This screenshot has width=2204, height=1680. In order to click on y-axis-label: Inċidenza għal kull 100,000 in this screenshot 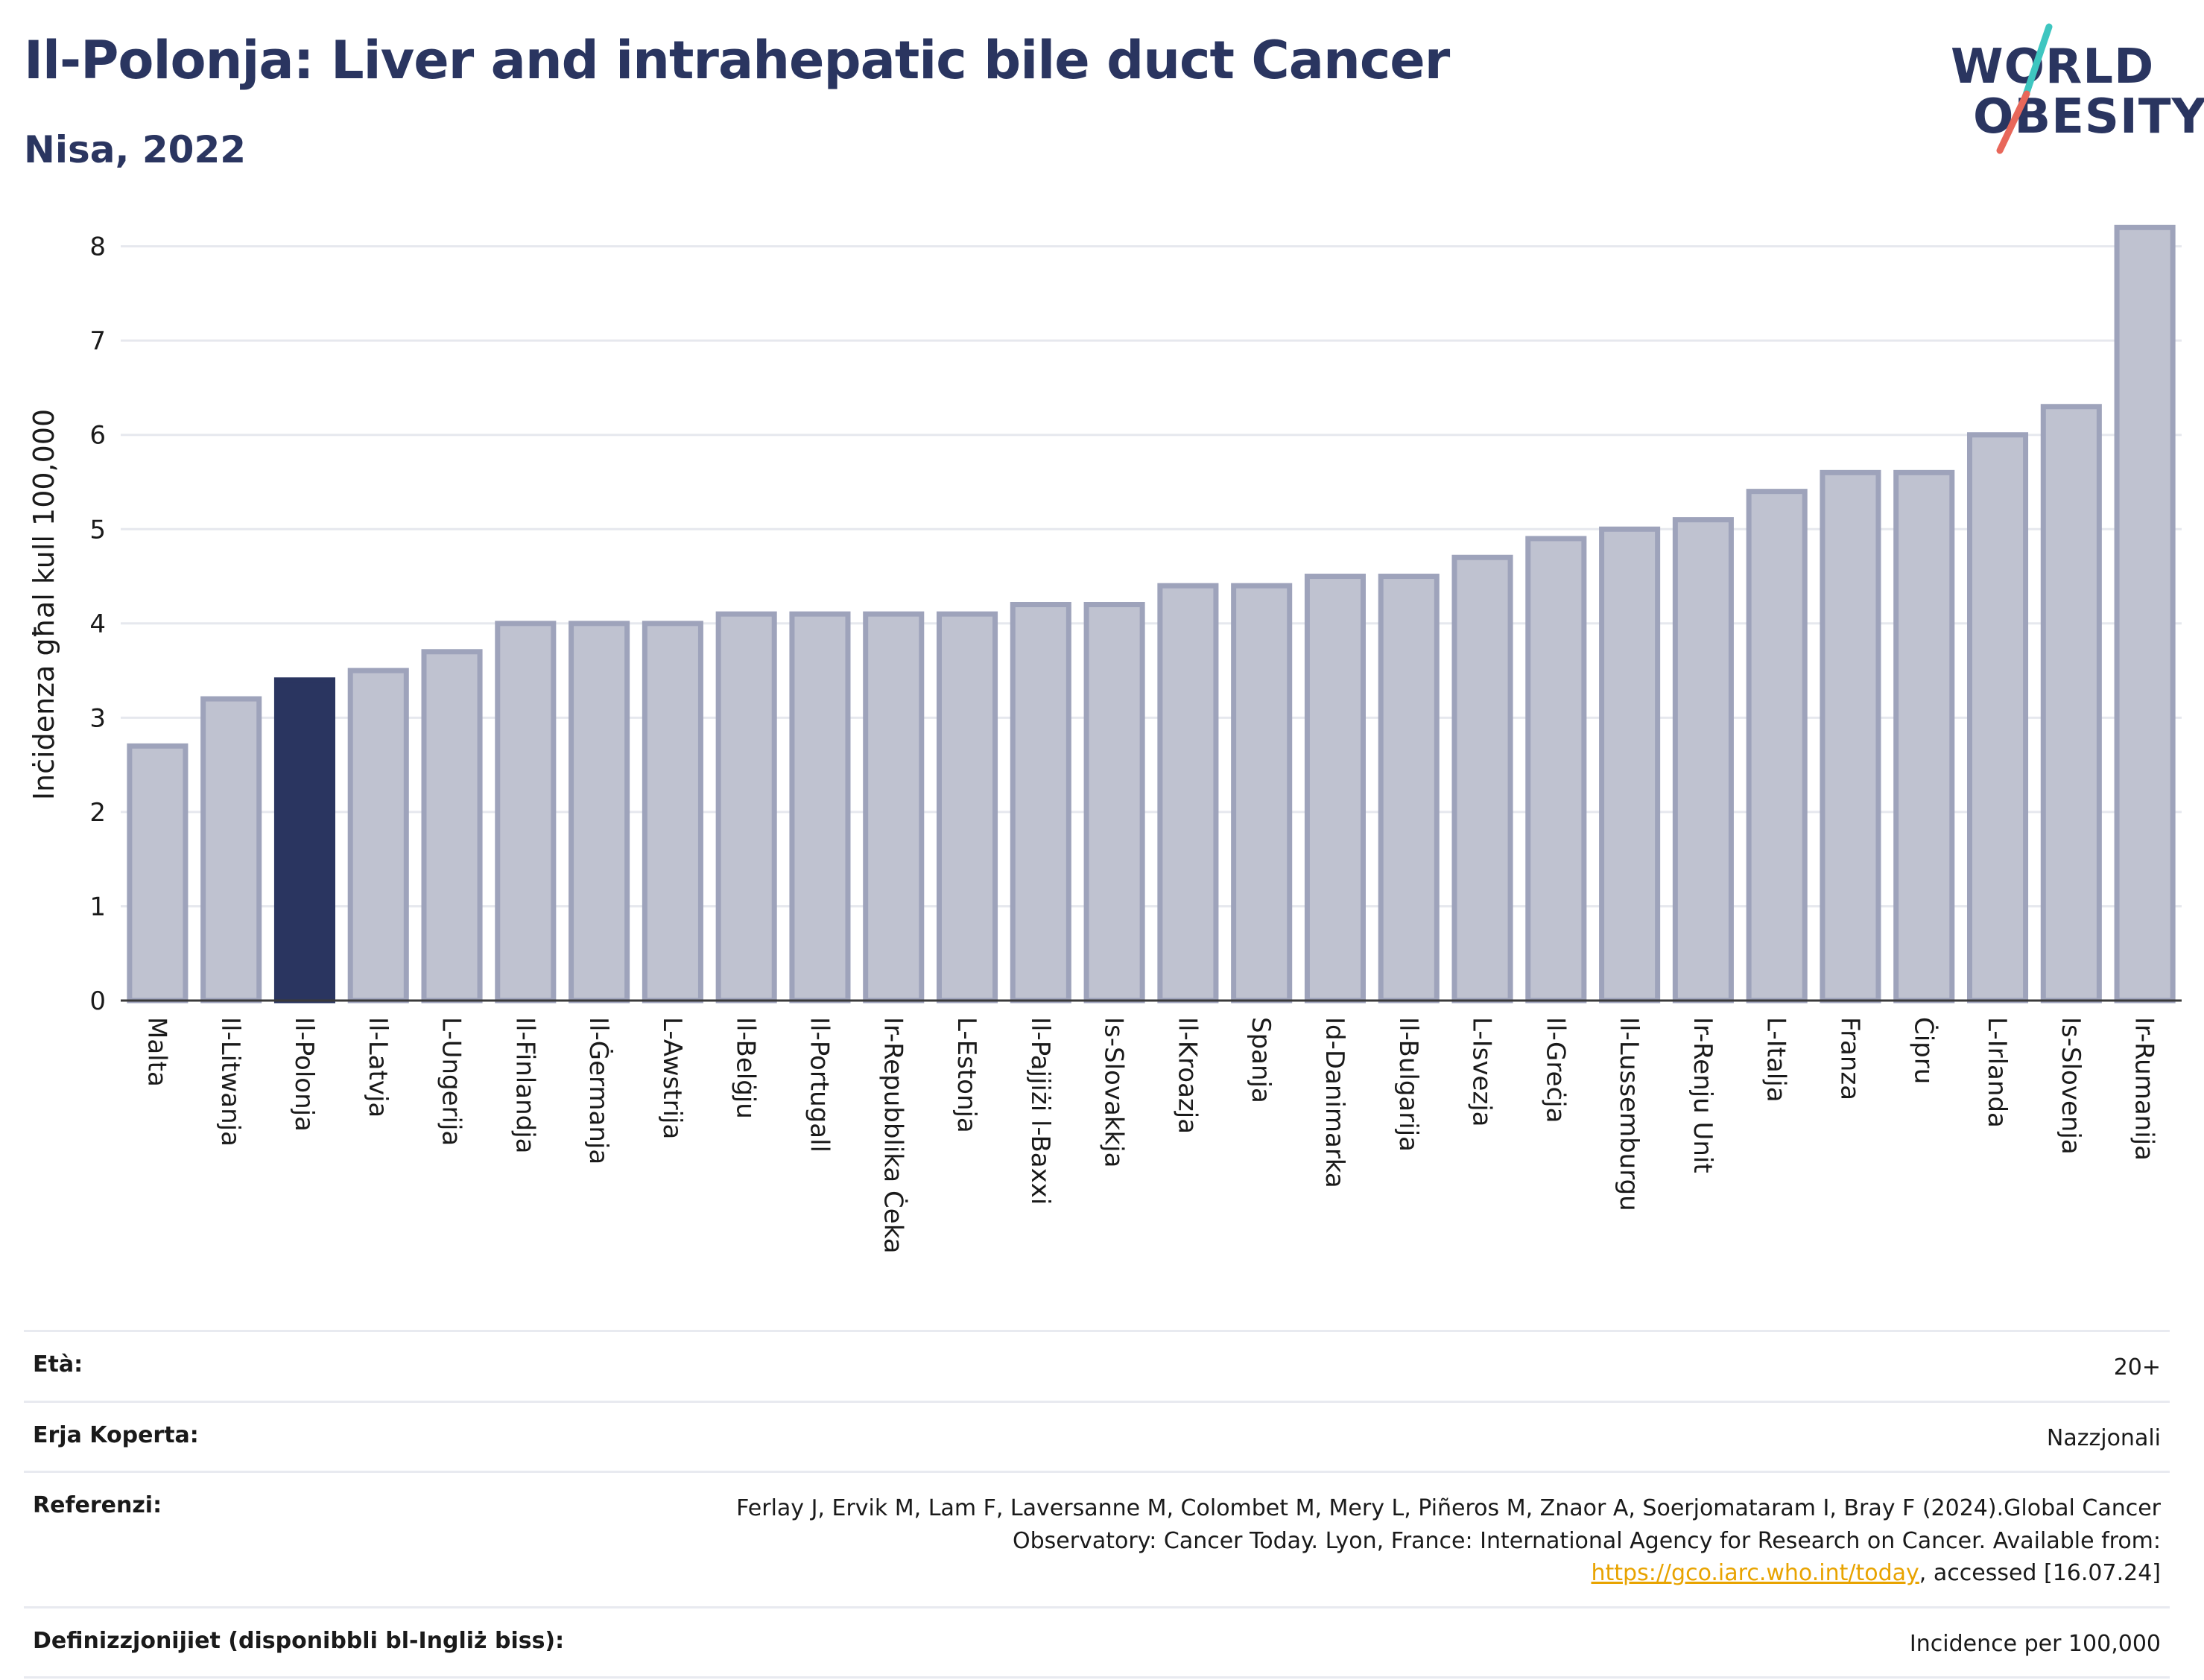, I will do `click(44, 604)`.